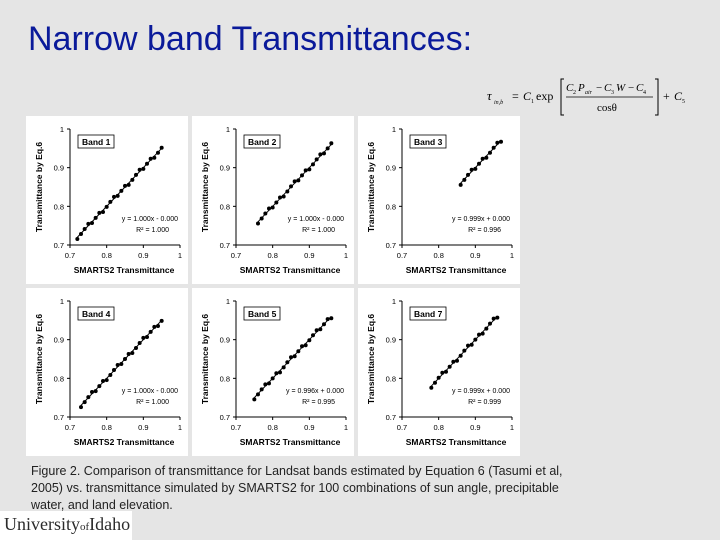 The image size is (720, 540). What do you see at coordinates (490, 95) in the screenshot?
I see `formula-lhs: τ` at bounding box center [490, 95].